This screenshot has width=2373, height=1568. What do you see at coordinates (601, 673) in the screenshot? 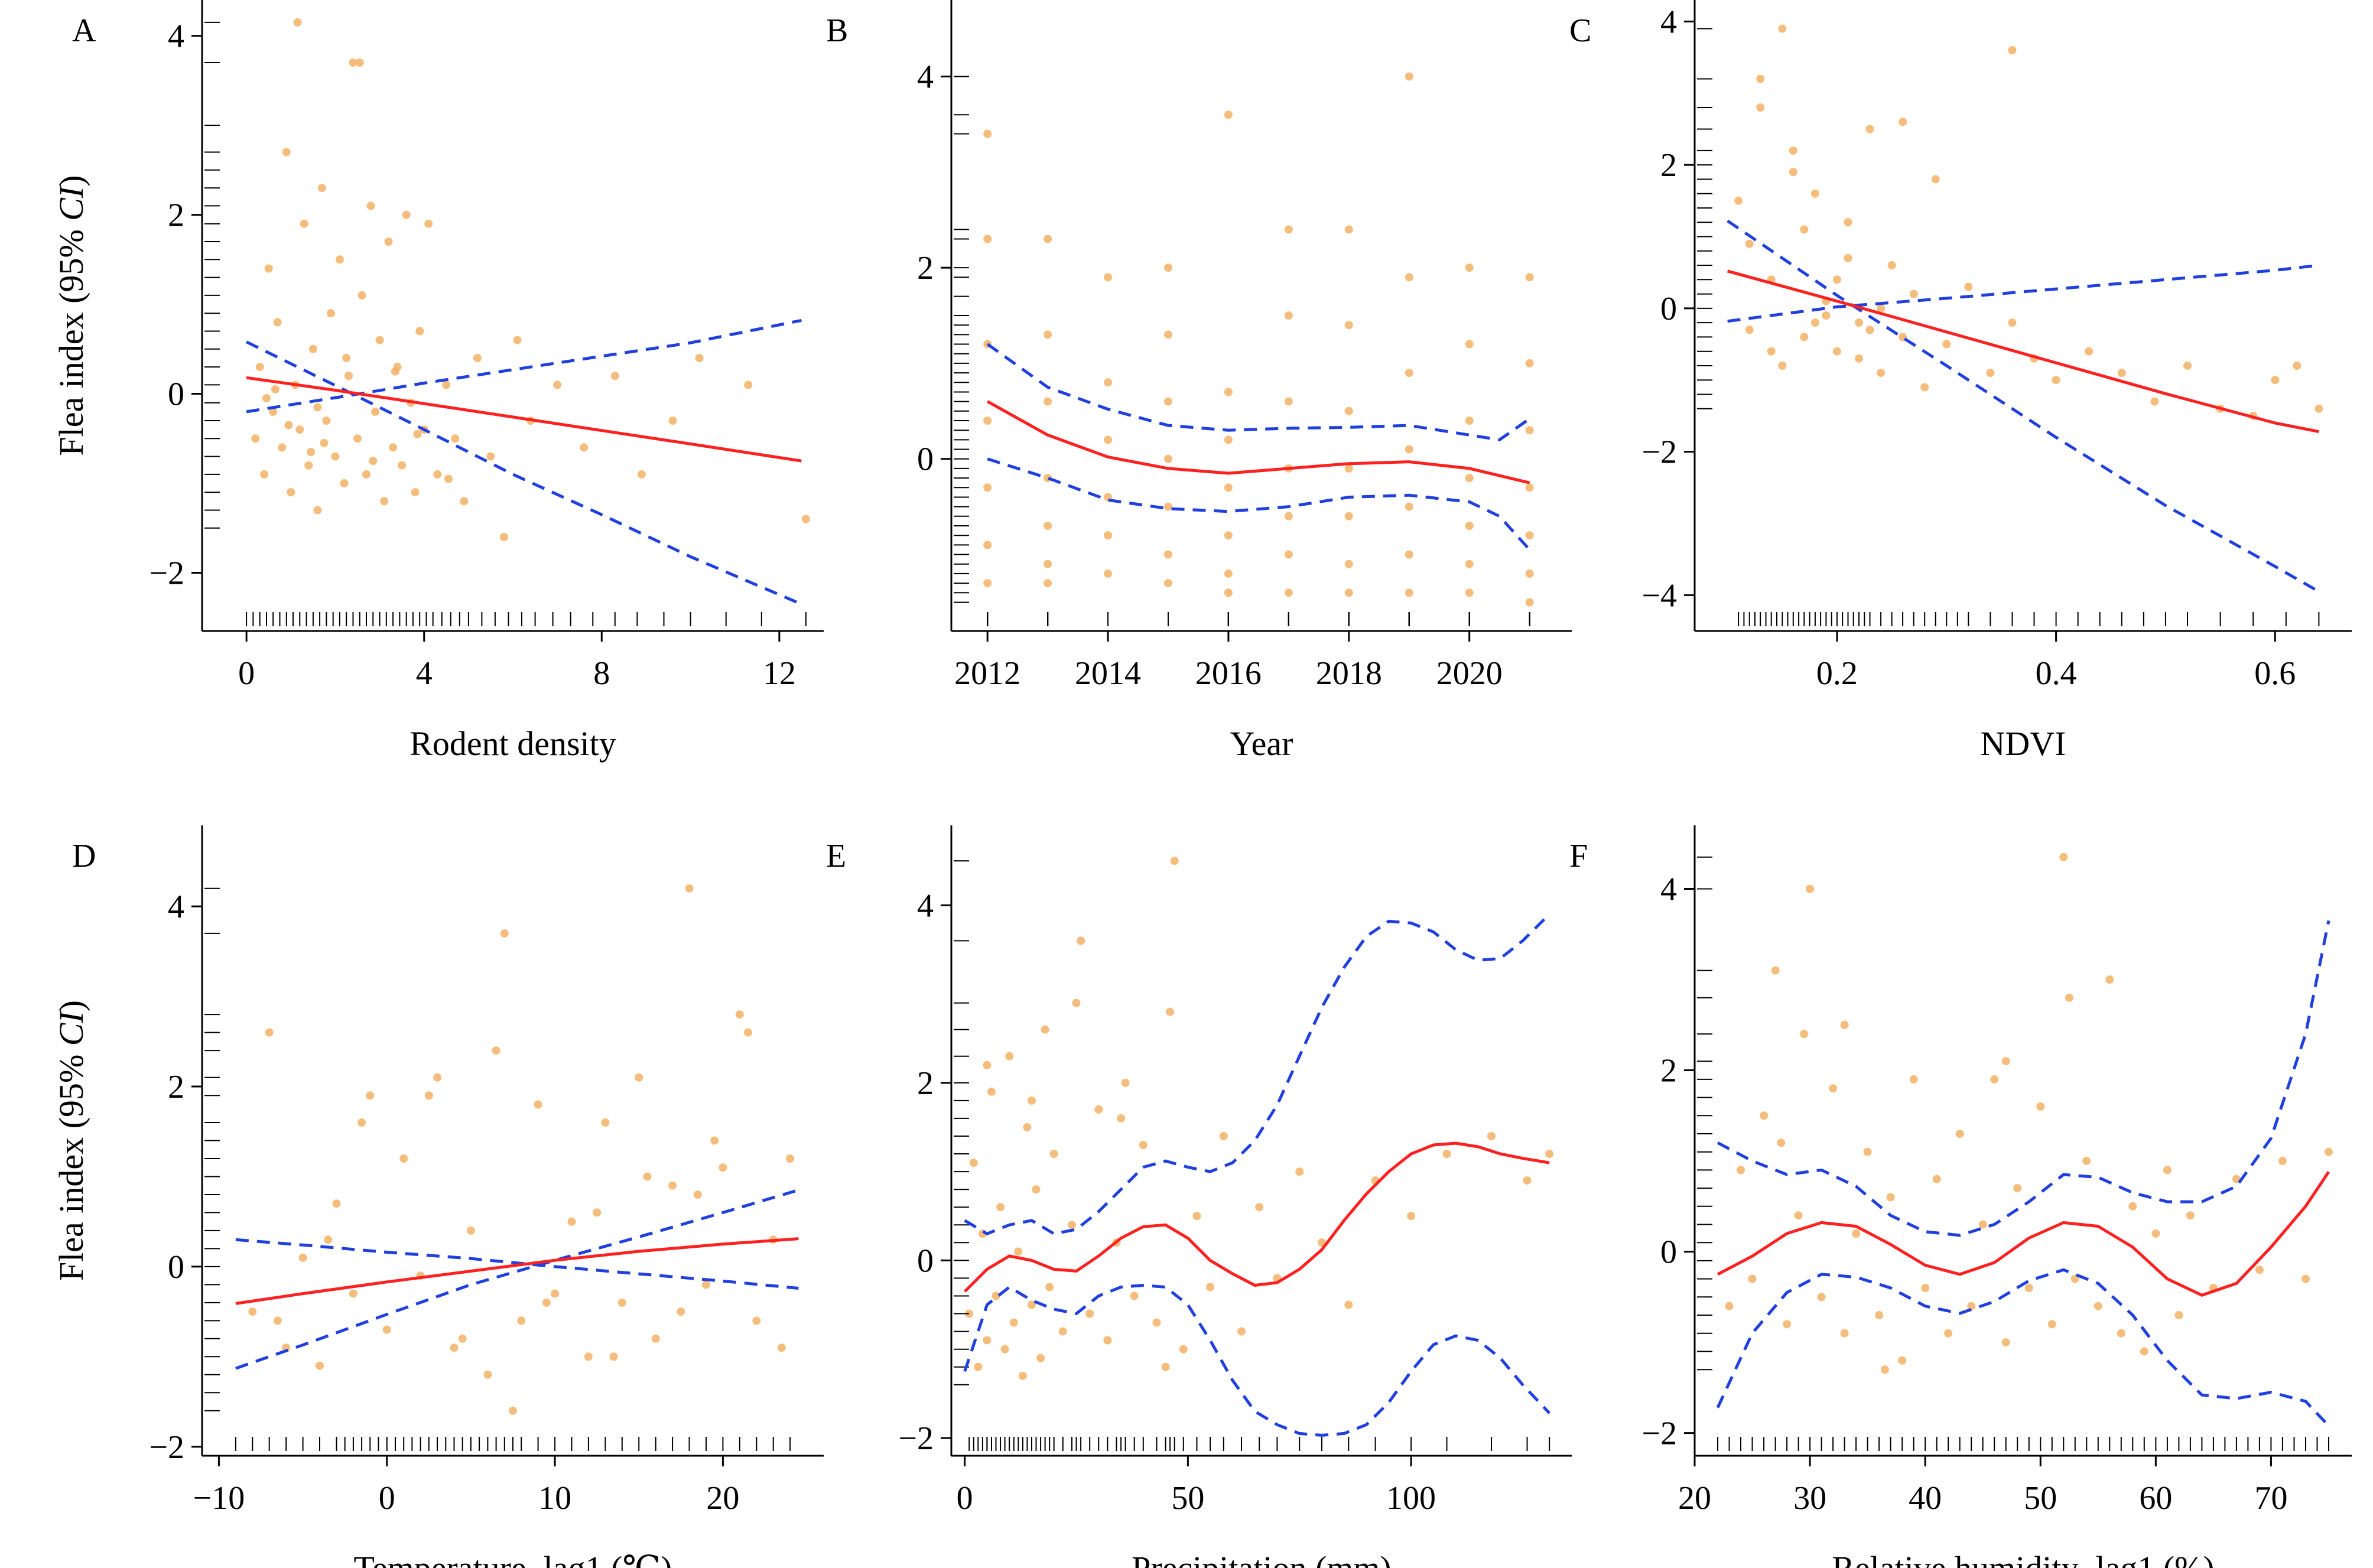
I see `x-tick-label: 8` at bounding box center [601, 673].